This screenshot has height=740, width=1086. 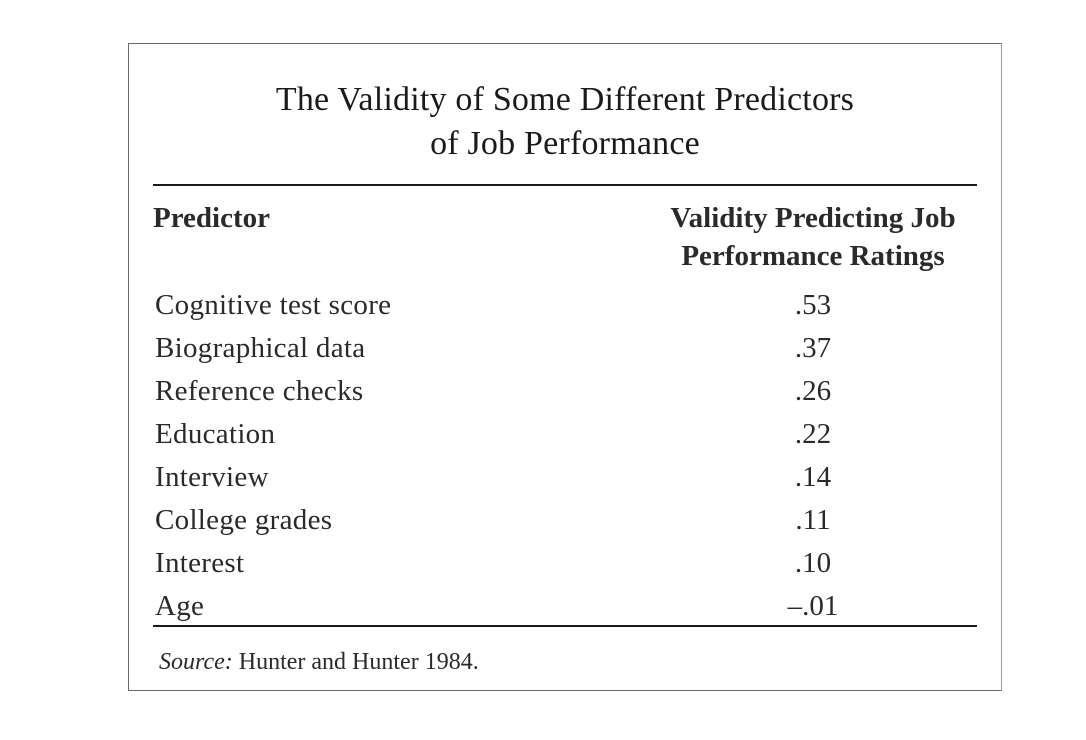 I want to click on table-row: Interest .10, so click(x=565, y=563).